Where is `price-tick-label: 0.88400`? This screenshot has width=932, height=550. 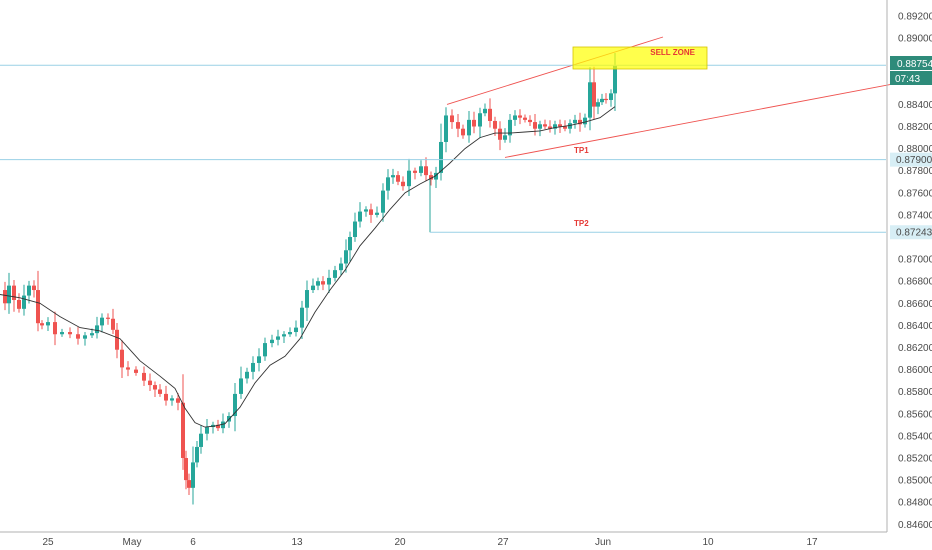 price-tick-label: 0.88400 is located at coordinates (915, 105).